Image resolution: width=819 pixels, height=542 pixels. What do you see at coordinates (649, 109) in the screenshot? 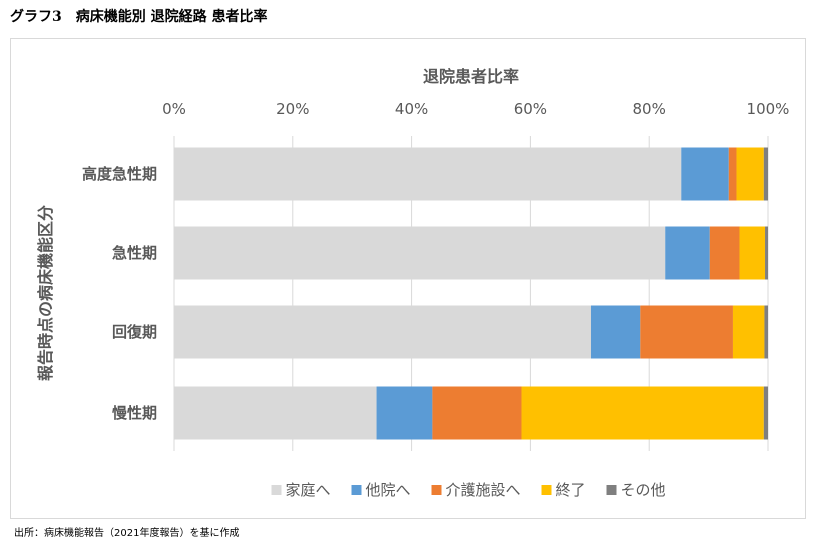
I see `x-tick-label: 80%` at bounding box center [649, 109].